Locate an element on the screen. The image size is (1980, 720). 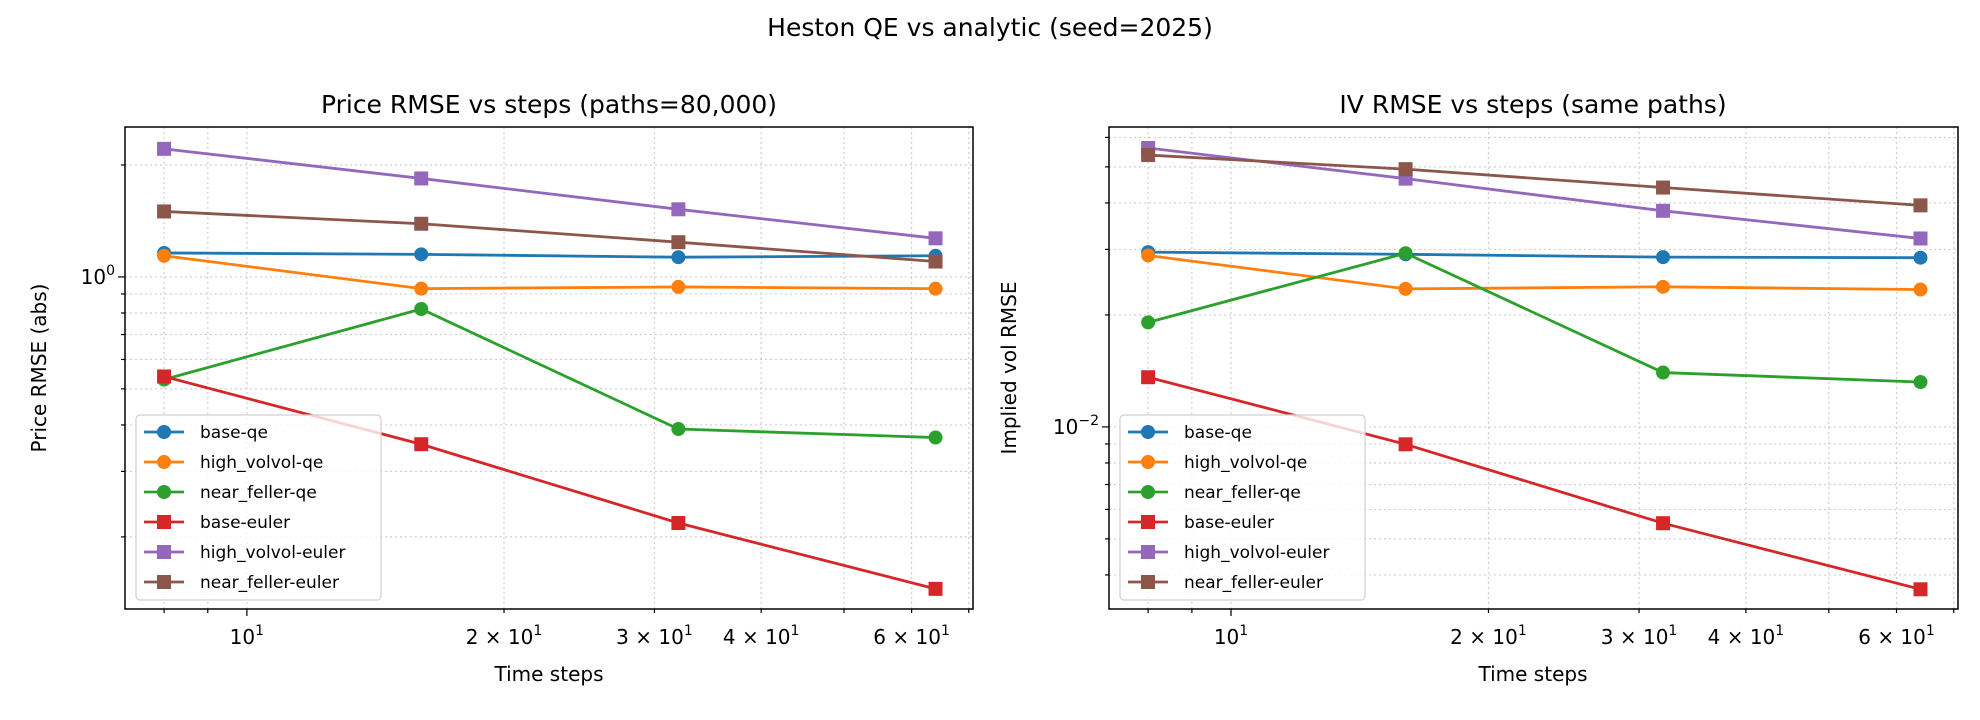
series-near_feller-qe is located at coordinates (1534, 318).